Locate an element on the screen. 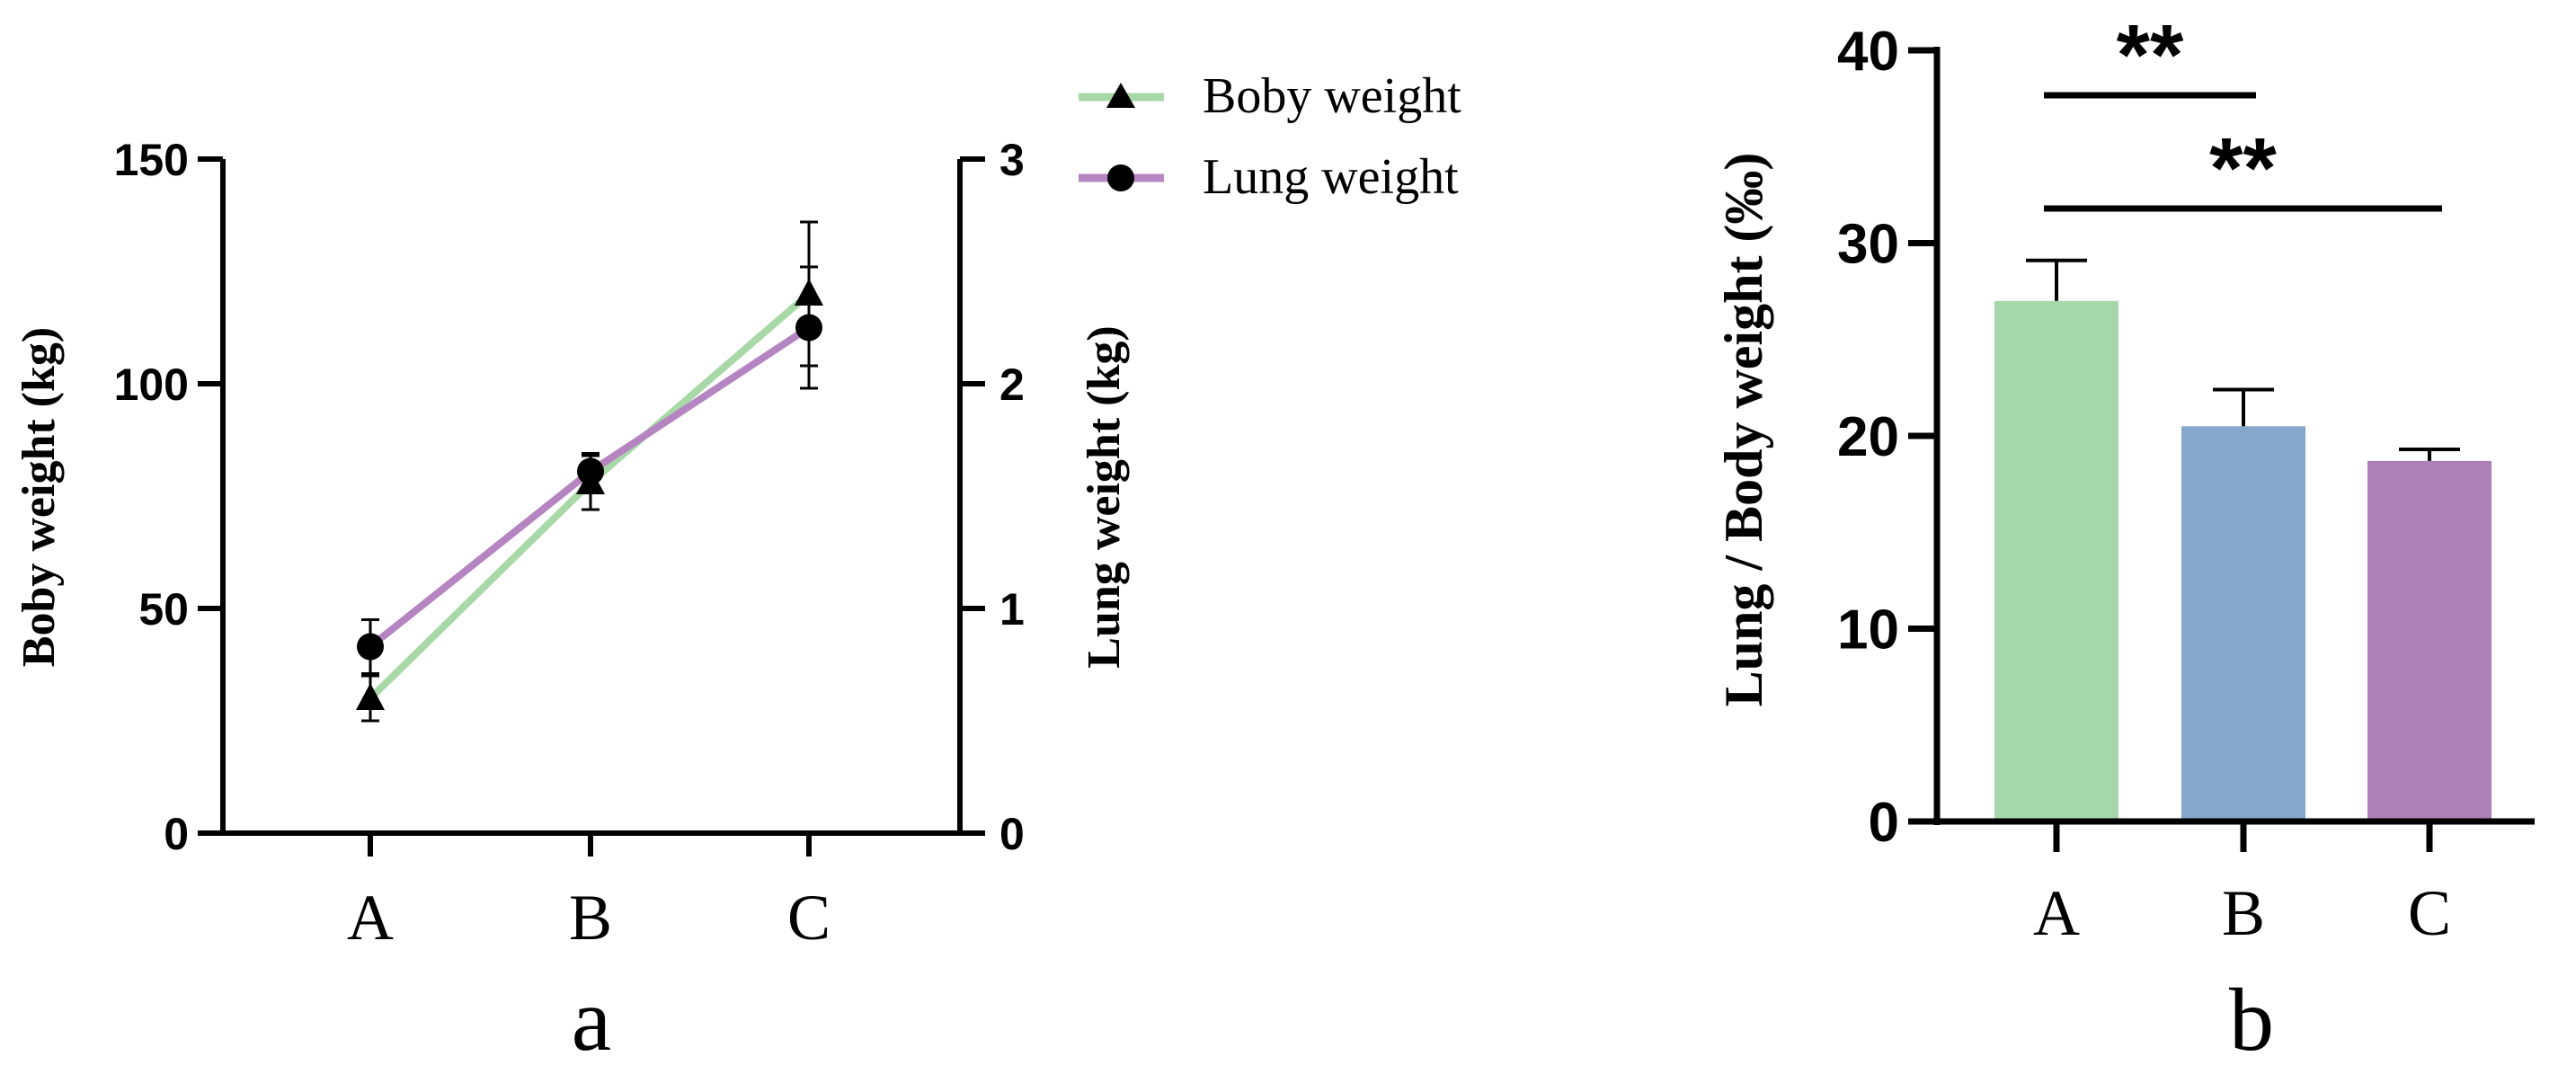 The height and width of the screenshot is (1074, 2576). bar-x-ticks: A B C is located at coordinates (2242, 885).